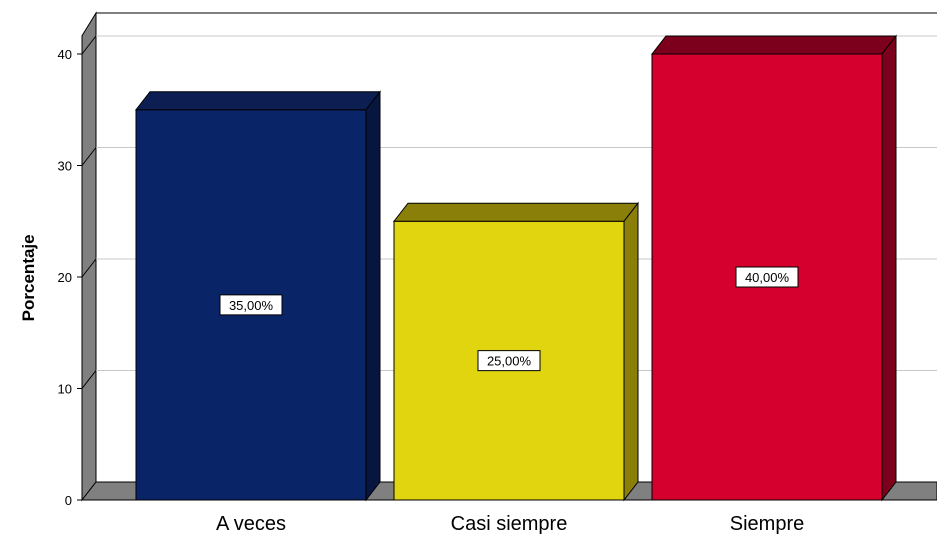 The image size is (937, 535). Describe the element at coordinates (509, 524) in the screenshot. I see `x-tick-label: Casi siempre` at that location.